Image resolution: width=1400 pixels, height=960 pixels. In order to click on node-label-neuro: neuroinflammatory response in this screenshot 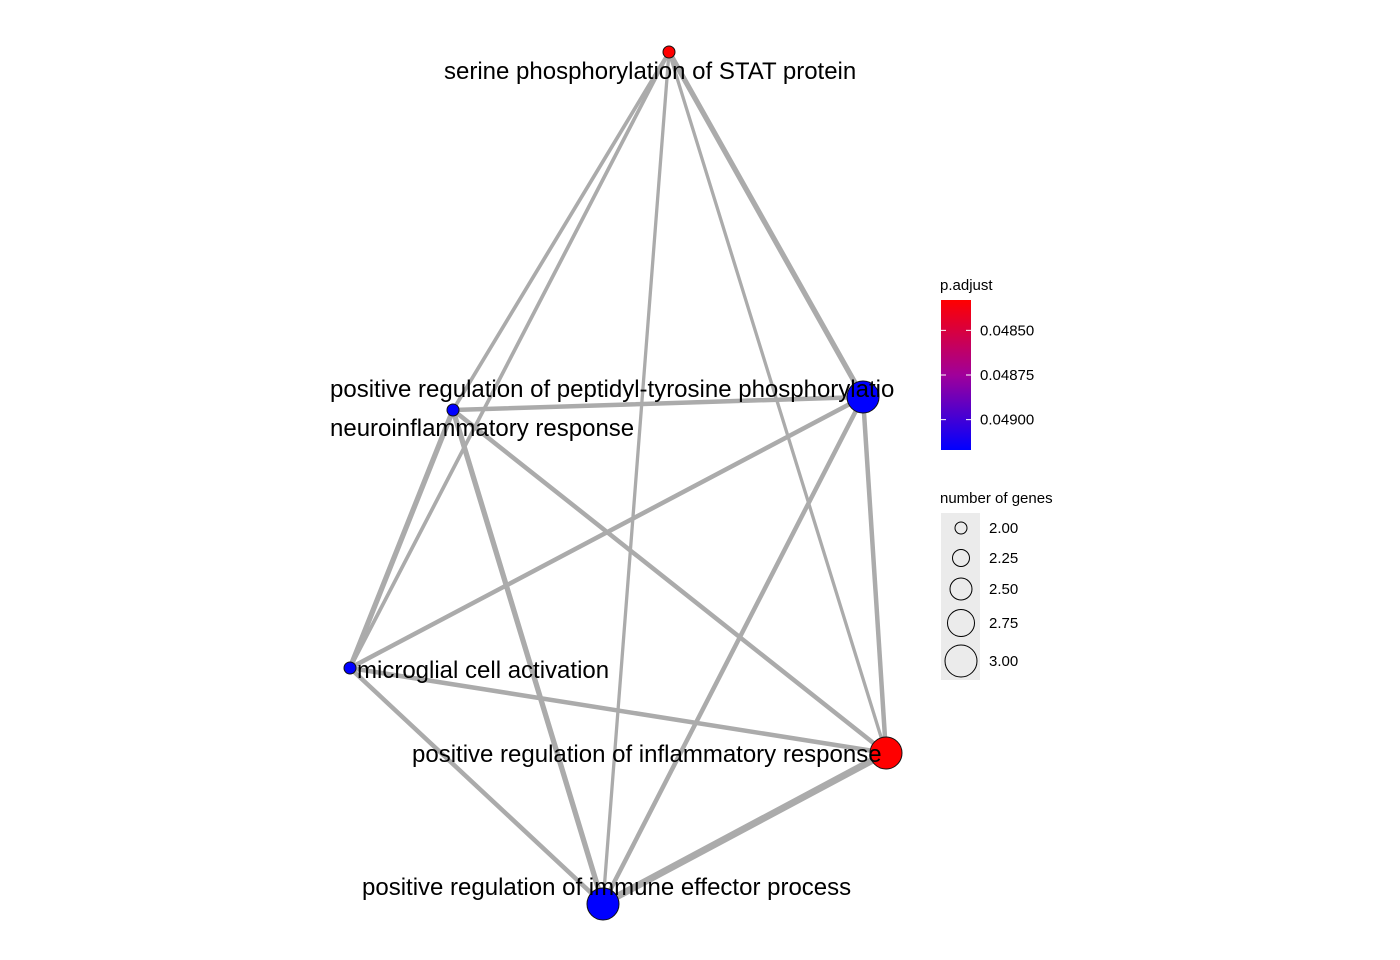, I will do `click(482, 428)`.